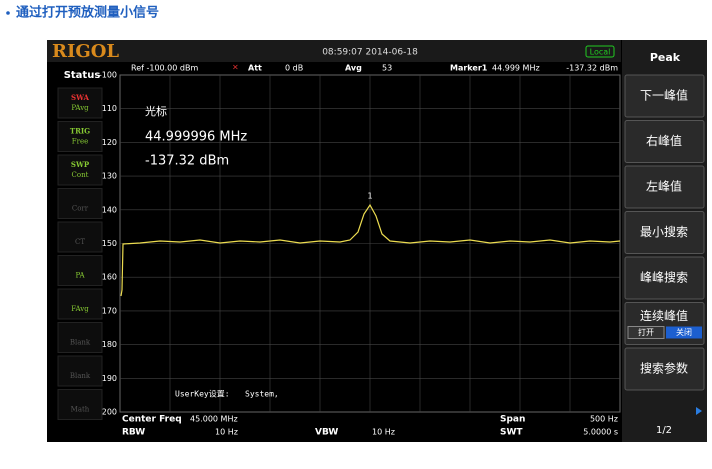  Describe the element at coordinates (196, 137) in the screenshot. I see `marker-box-freq: 44.999996 MHz` at that location.